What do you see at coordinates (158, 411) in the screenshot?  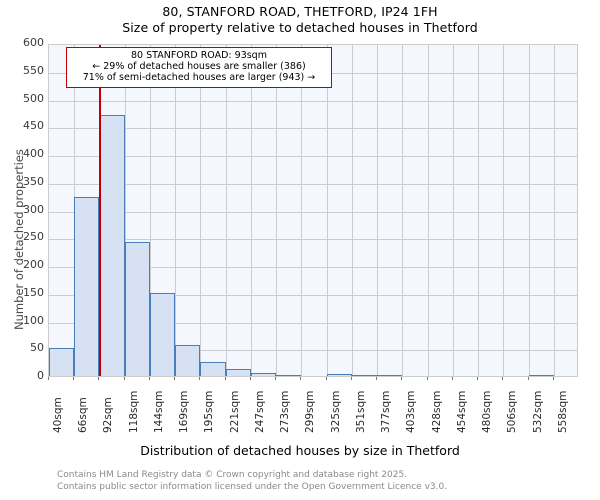 I see `x-axis-tick: 144sqm` at bounding box center [158, 411].